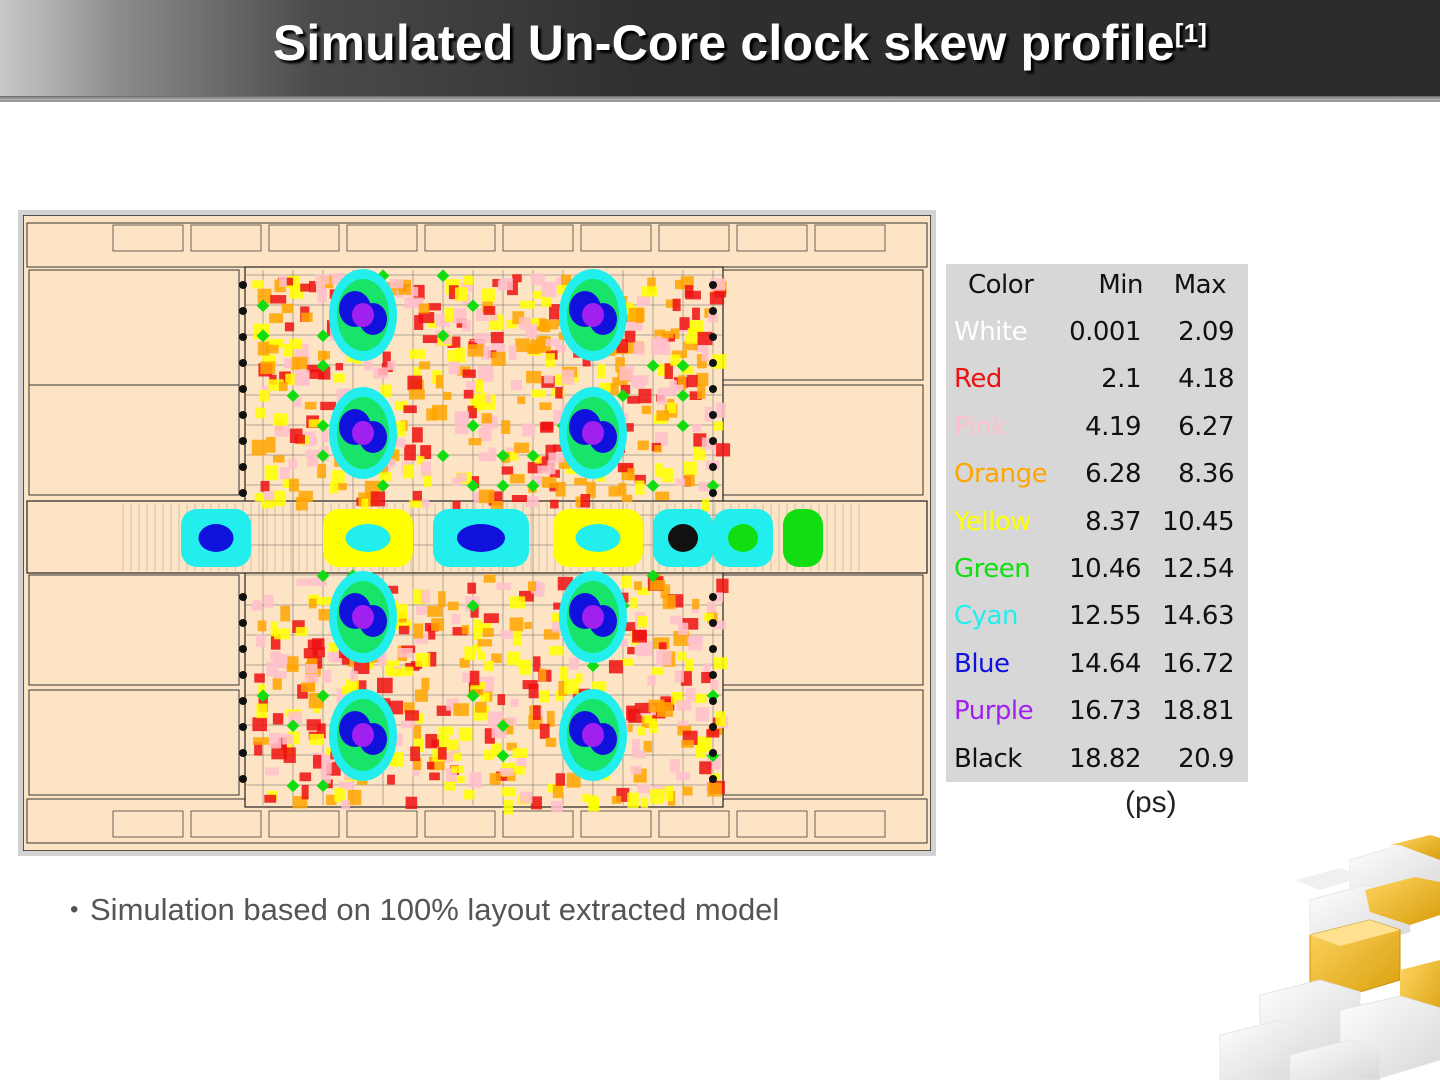 The width and height of the screenshot is (1440, 1080). Describe the element at coordinates (1113, 426) in the screenshot. I see `legend-min-value: 4.19` at that location.